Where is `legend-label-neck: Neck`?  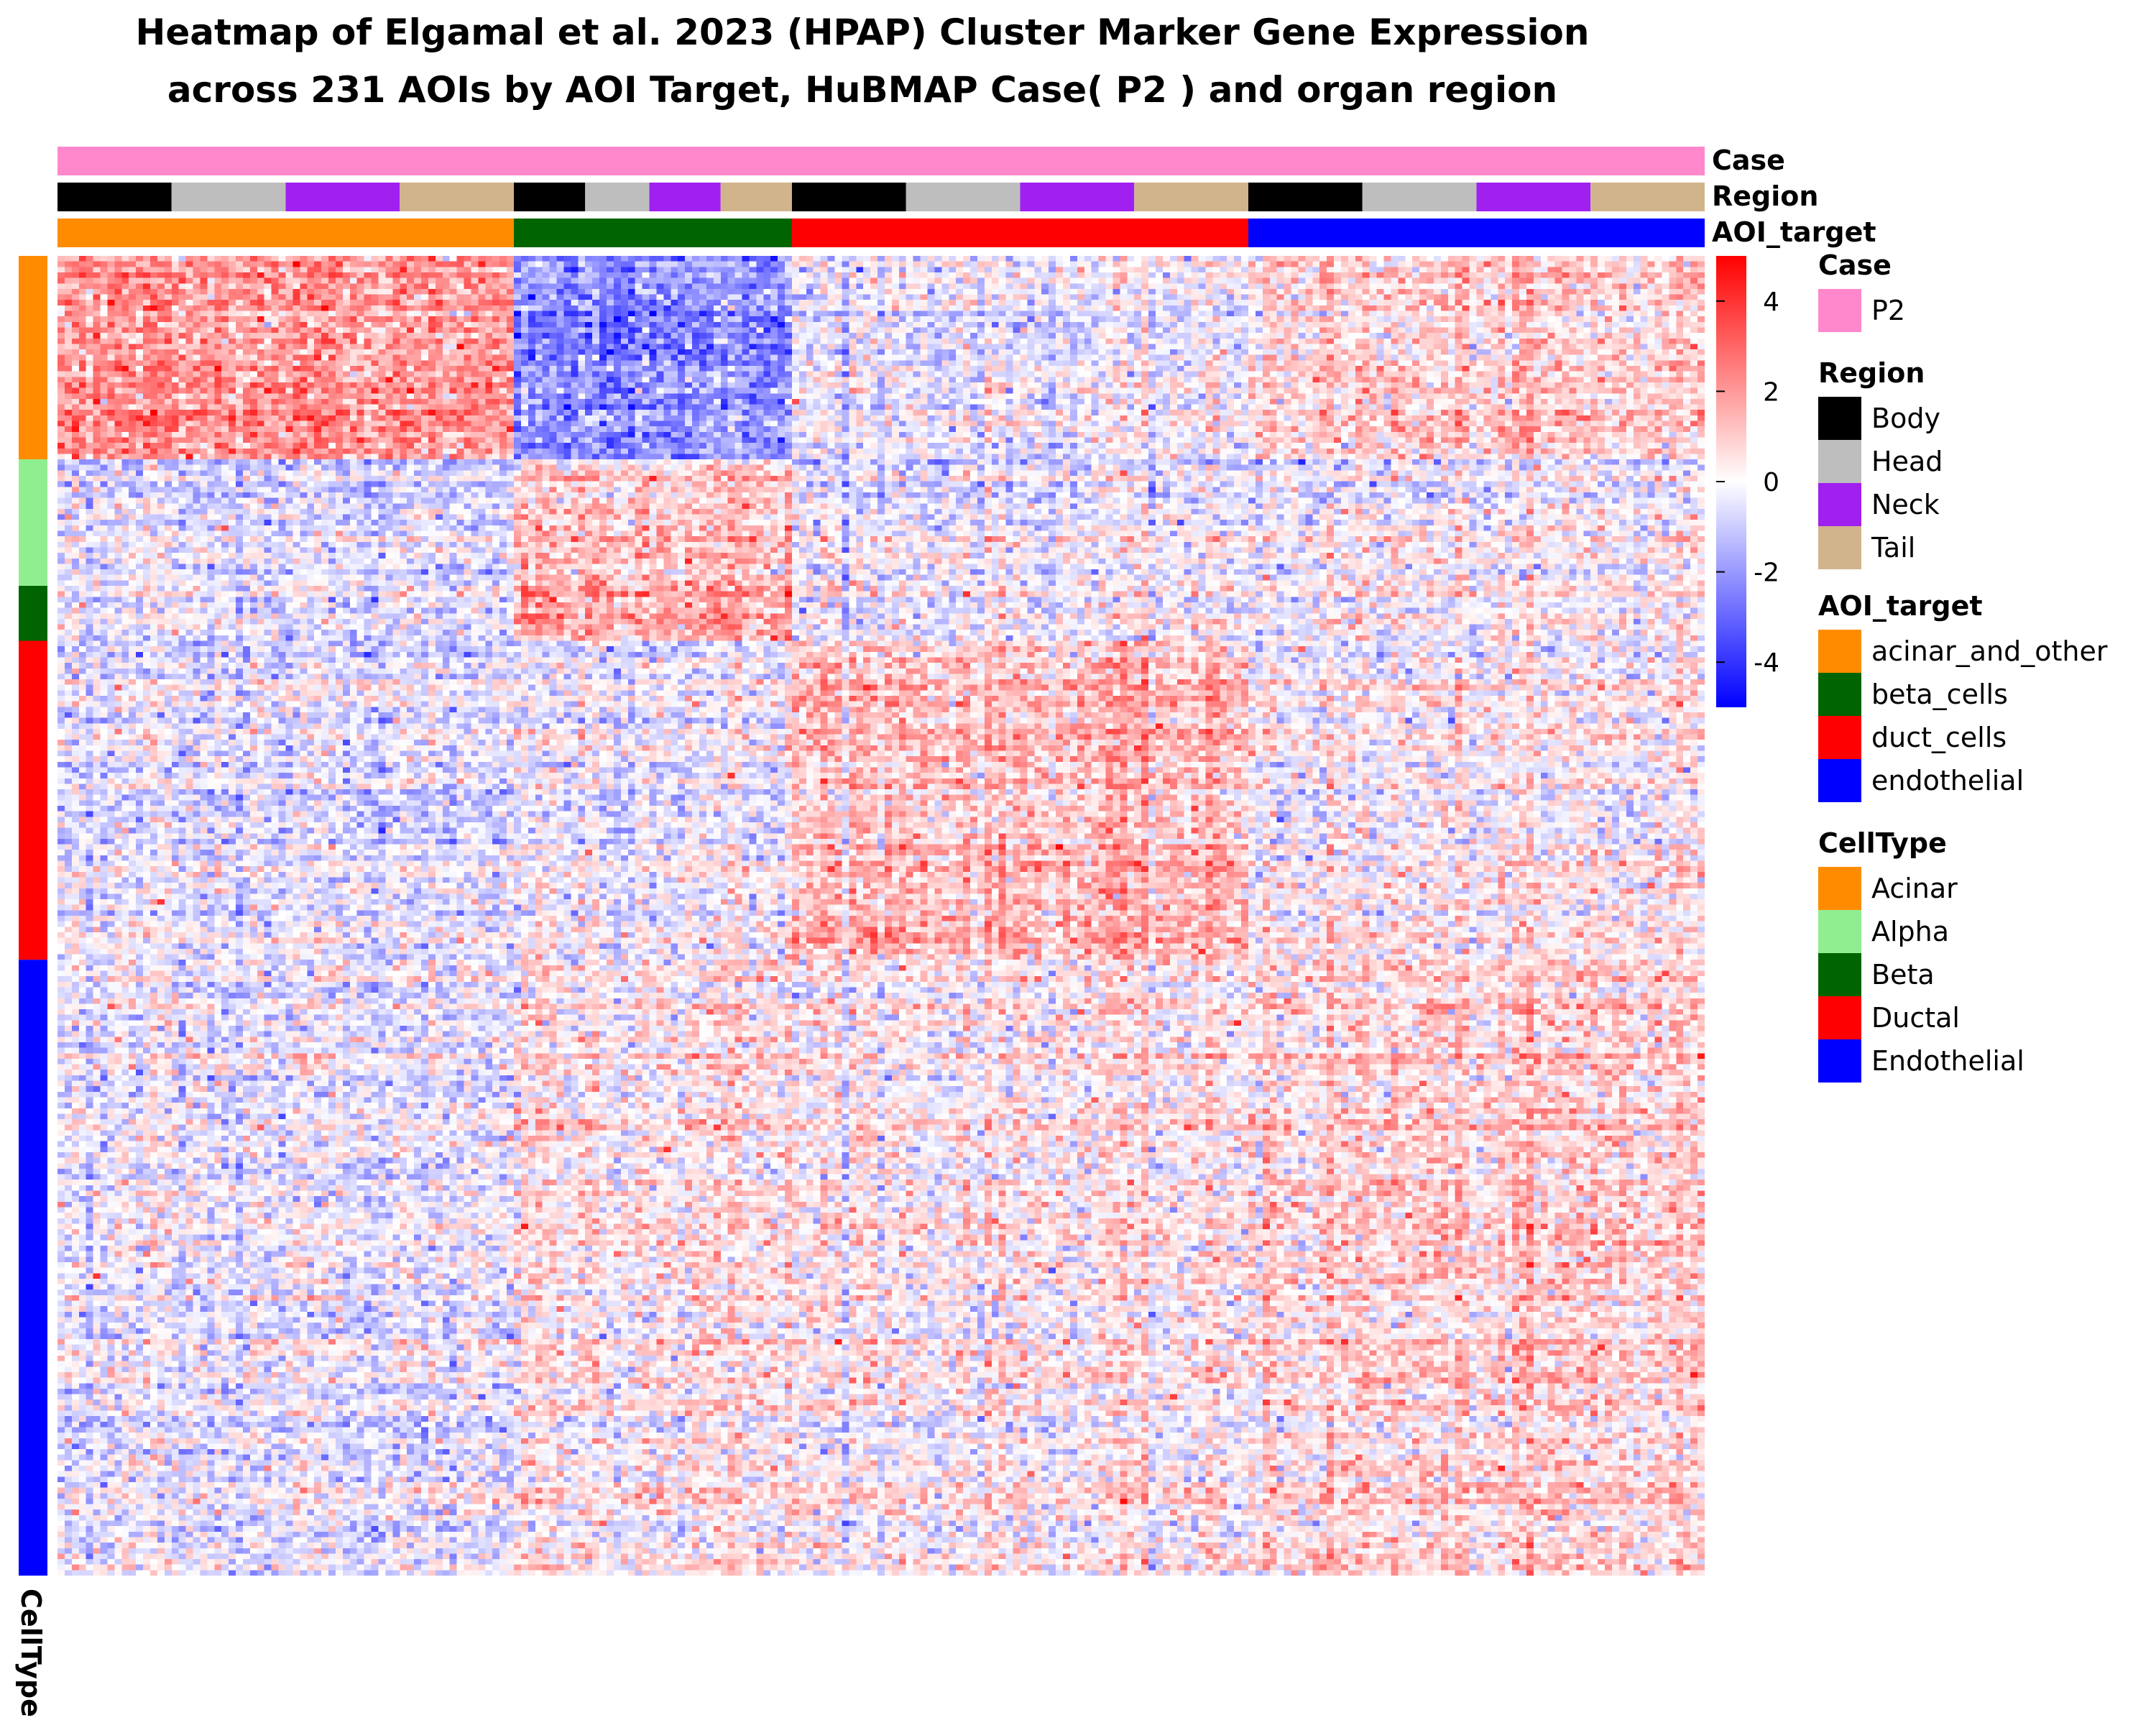
legend-label-neck: Neck is located at coordinates (1905, 504).